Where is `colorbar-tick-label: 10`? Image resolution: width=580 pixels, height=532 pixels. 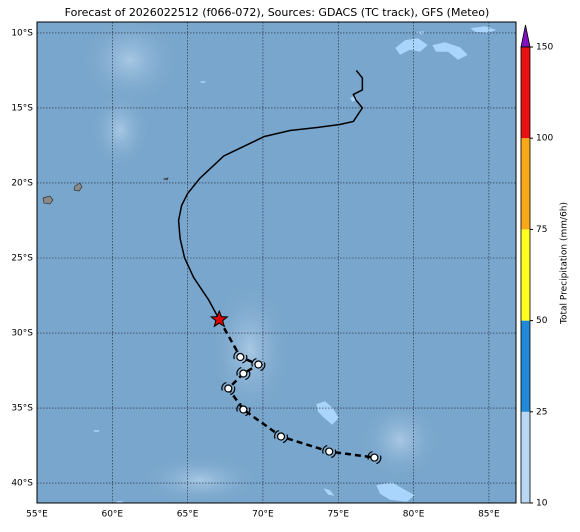
colorbar-tick-label: 10 is located at coordinates (542, 504).